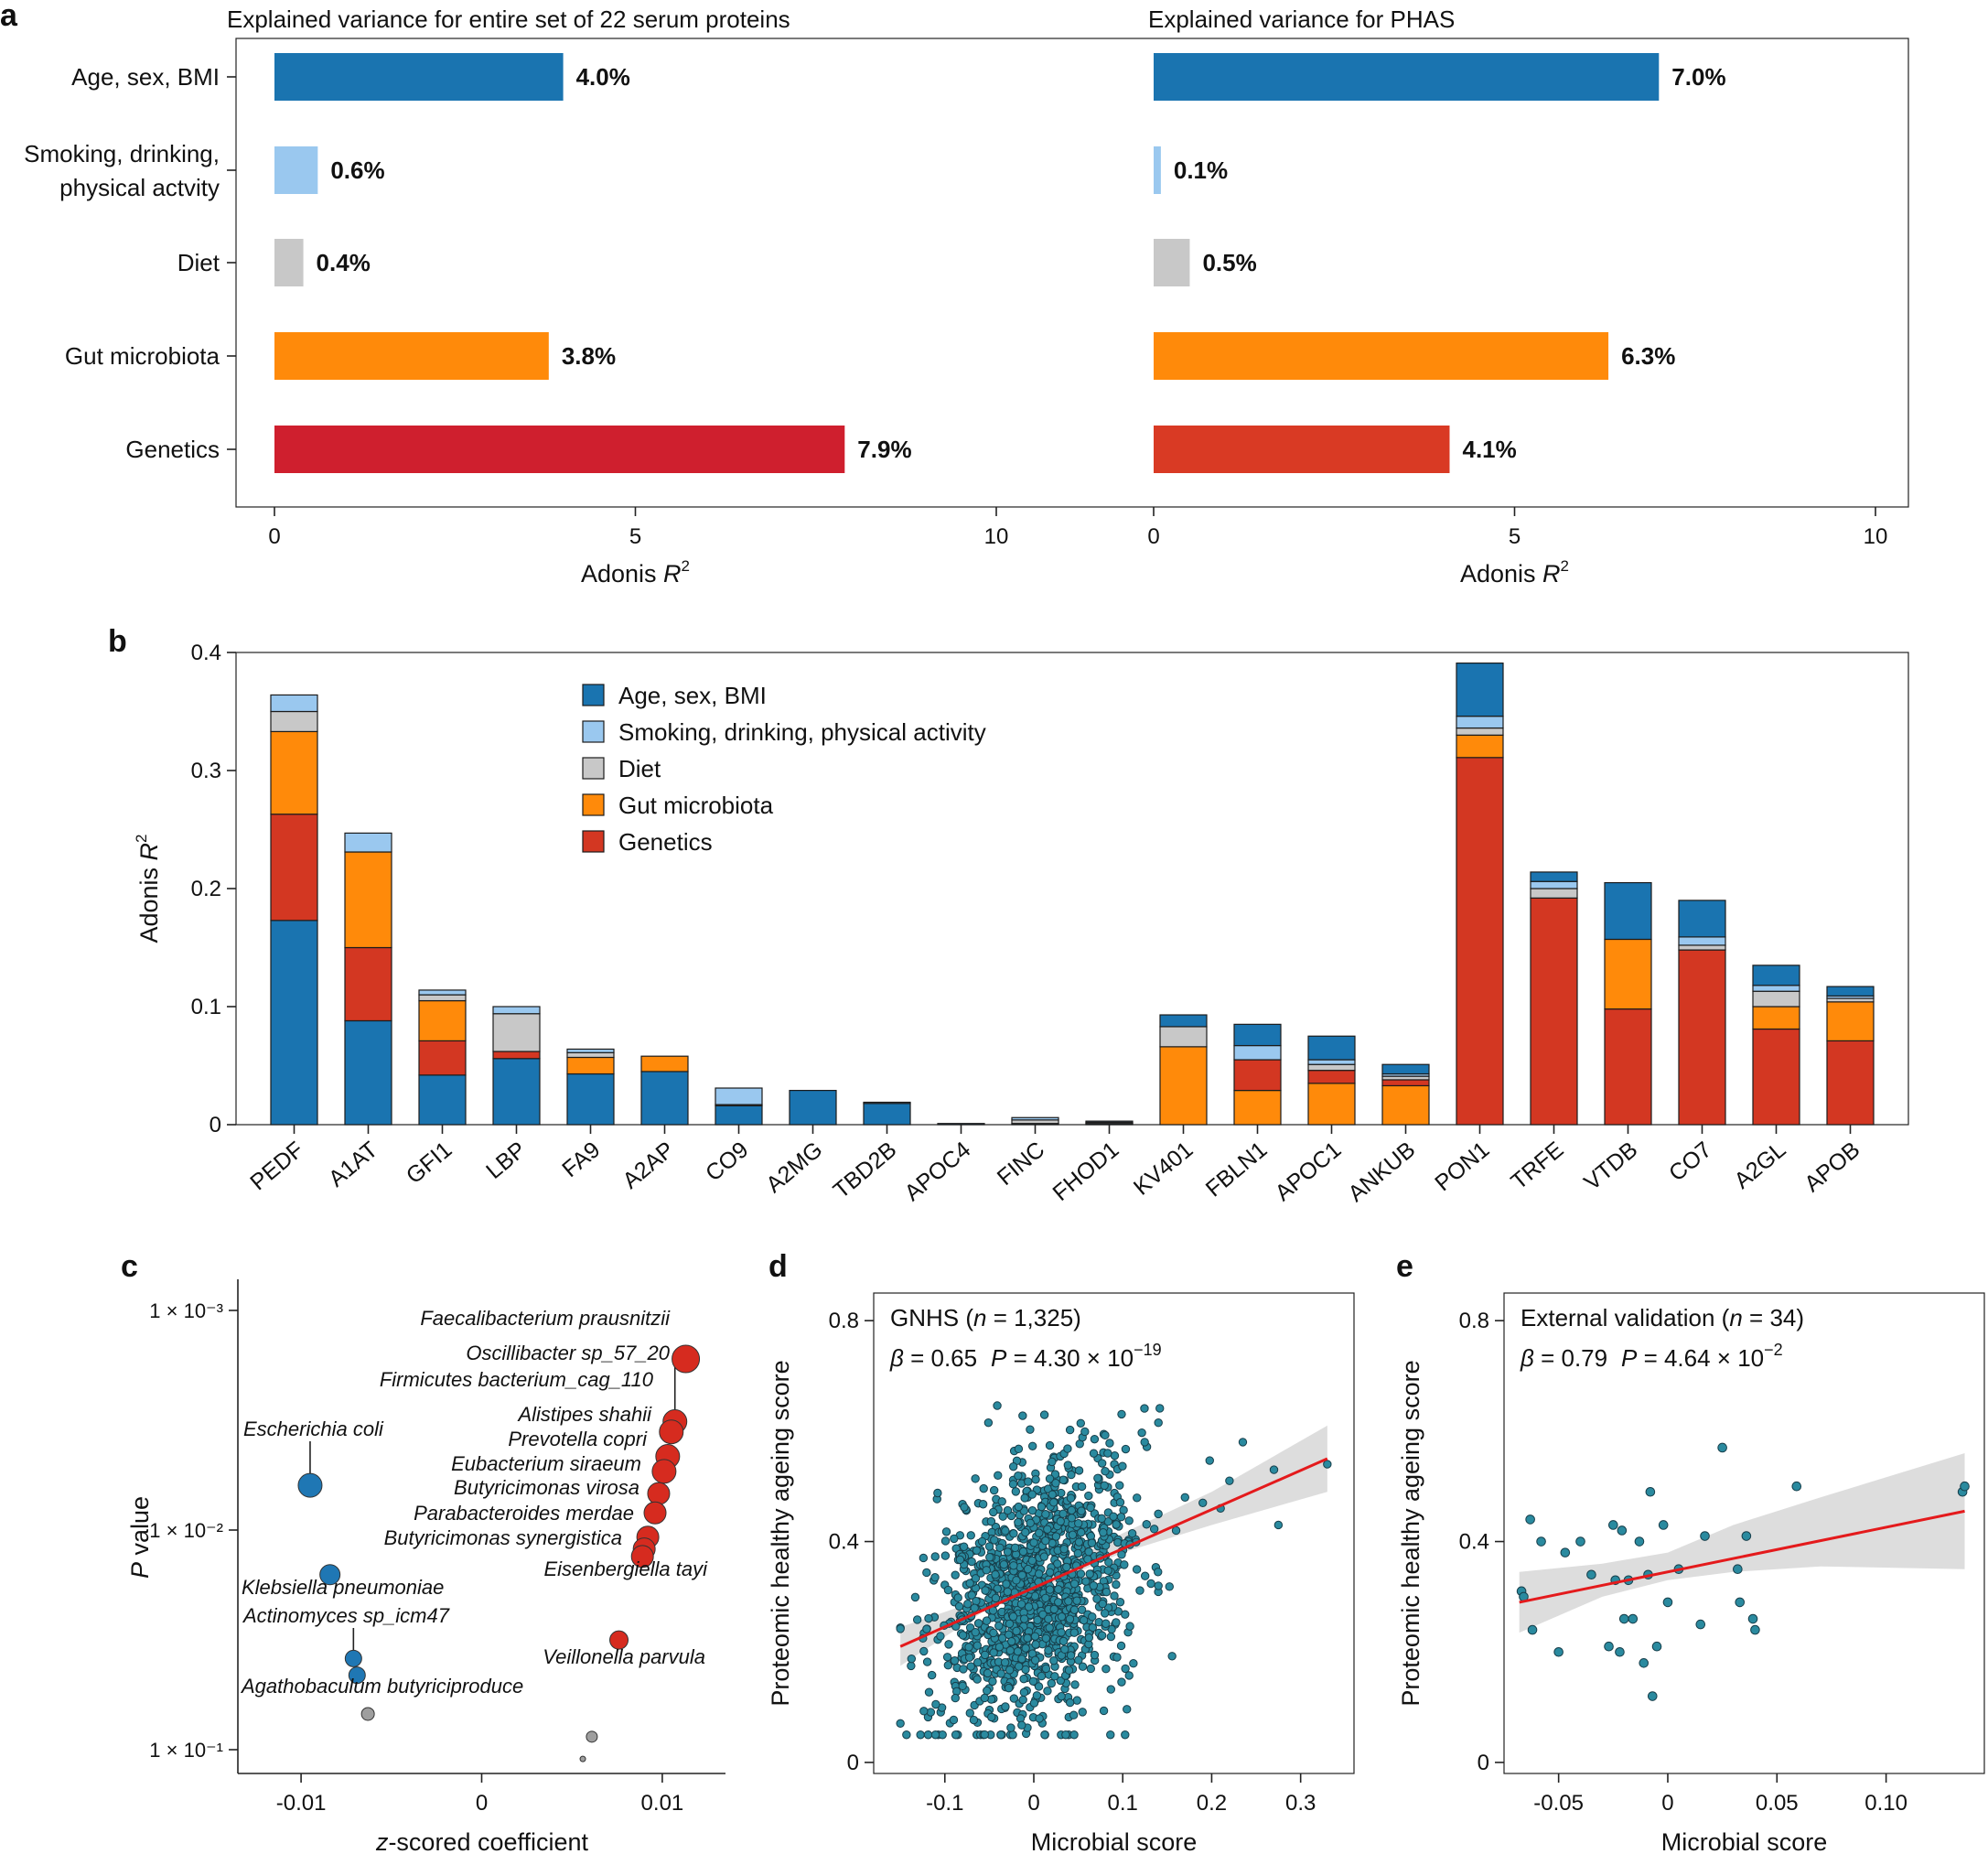 The width and height of the screenshot is (1988, 1854). I want to click on category-label: Age, sex, BMI, so click(146, 77).